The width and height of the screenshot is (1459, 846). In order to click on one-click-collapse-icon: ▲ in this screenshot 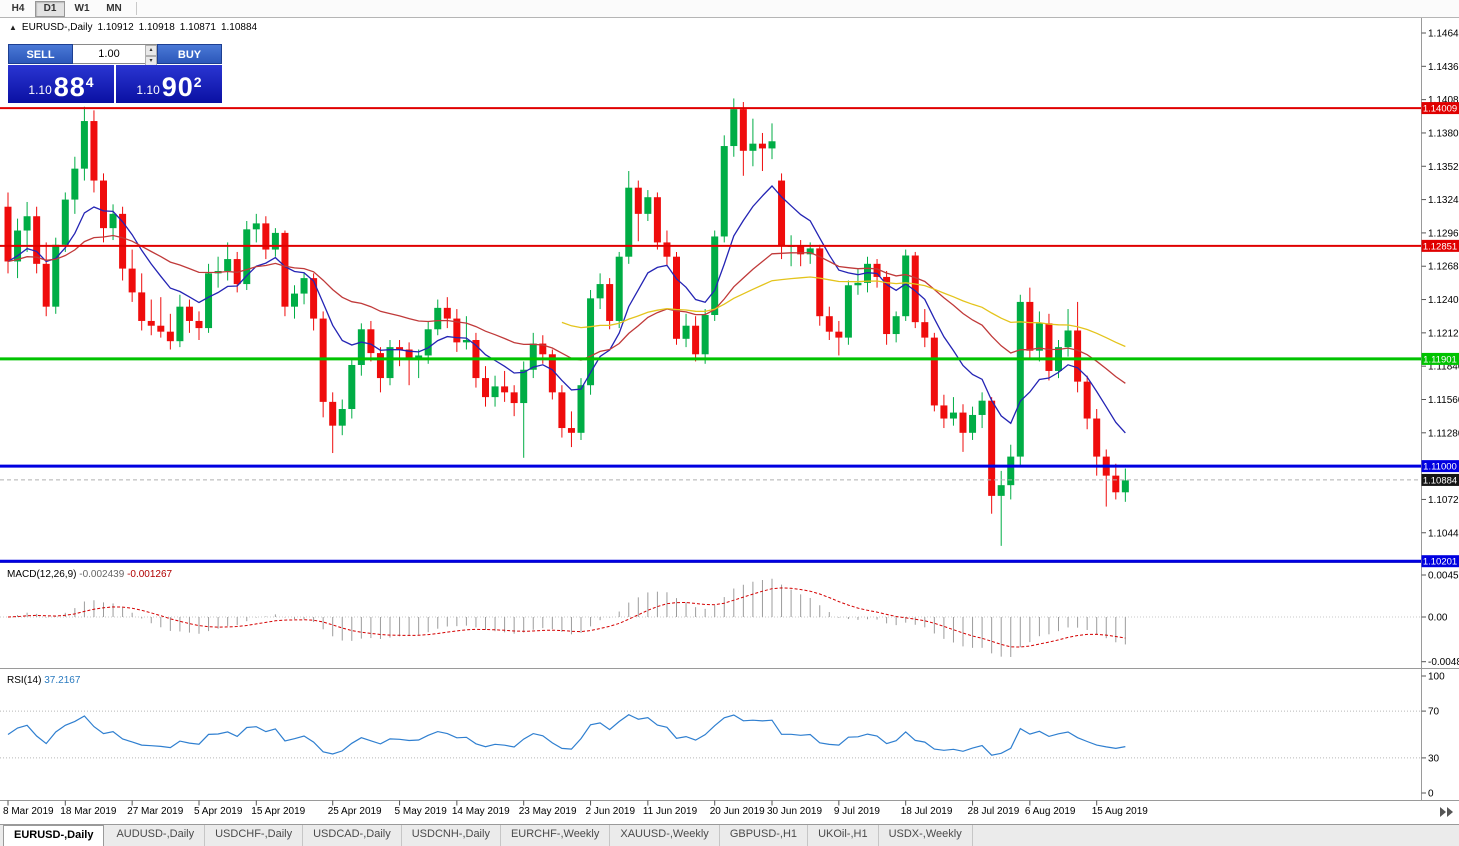, I will do `click(13, 27)`.